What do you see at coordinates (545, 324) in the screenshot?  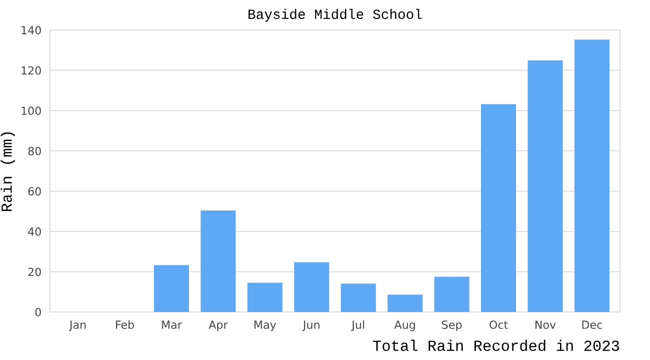 I see `x-tick-label: Nov` at bounding box center [545, 324].